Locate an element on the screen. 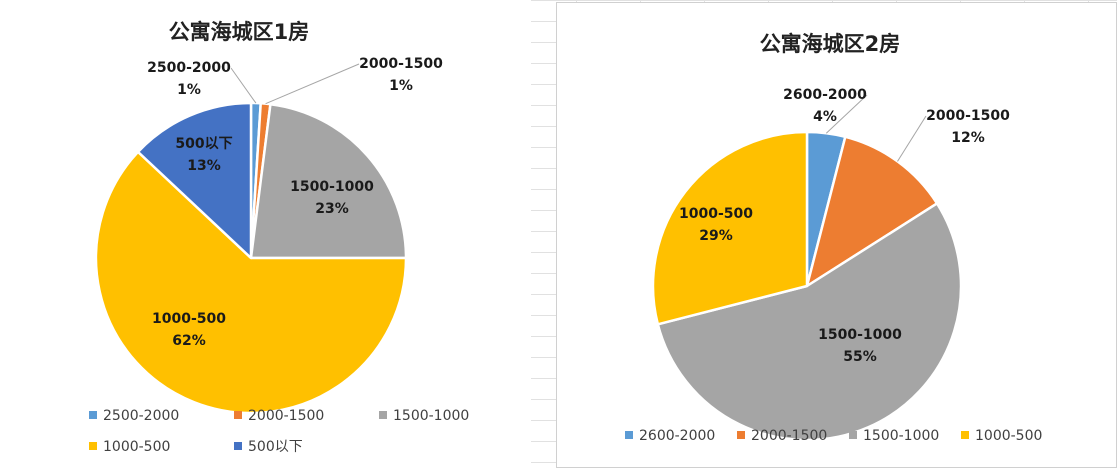 Image resolution: width=1117 pixels, height=469 pixels. legend-entry: 2500-2000 is located at coordinates (141, 416).